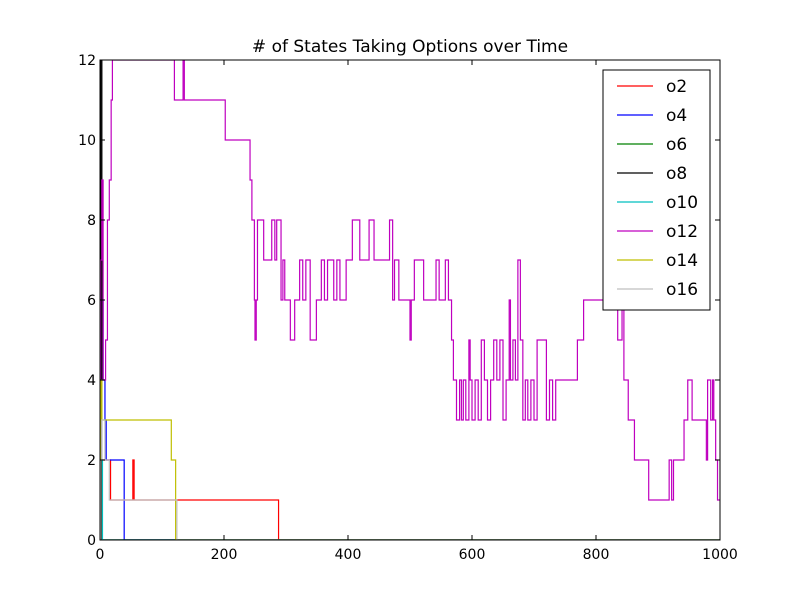 The image size is (800, 600). What do you see at coordinates (682, 203) in the screenshot?
I see `legend-label-o10: o10` at bounding box center [682, 203].